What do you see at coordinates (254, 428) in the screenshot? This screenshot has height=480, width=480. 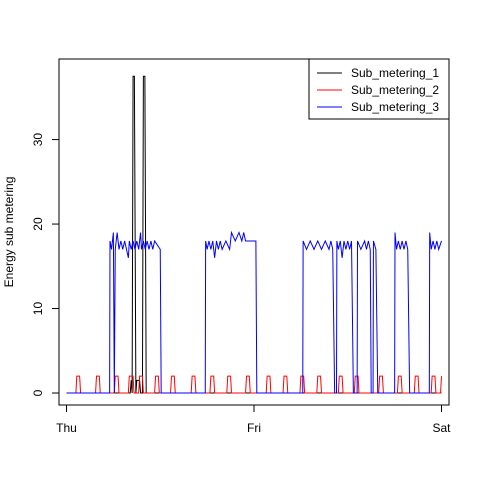 I see `x-tick-label: Fri` at bounding box center [254, 428].